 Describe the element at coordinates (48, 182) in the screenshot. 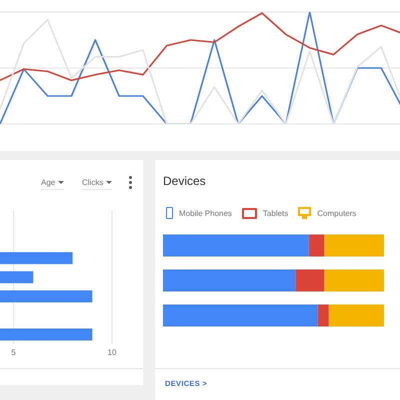

I see `text: Age` at that location.